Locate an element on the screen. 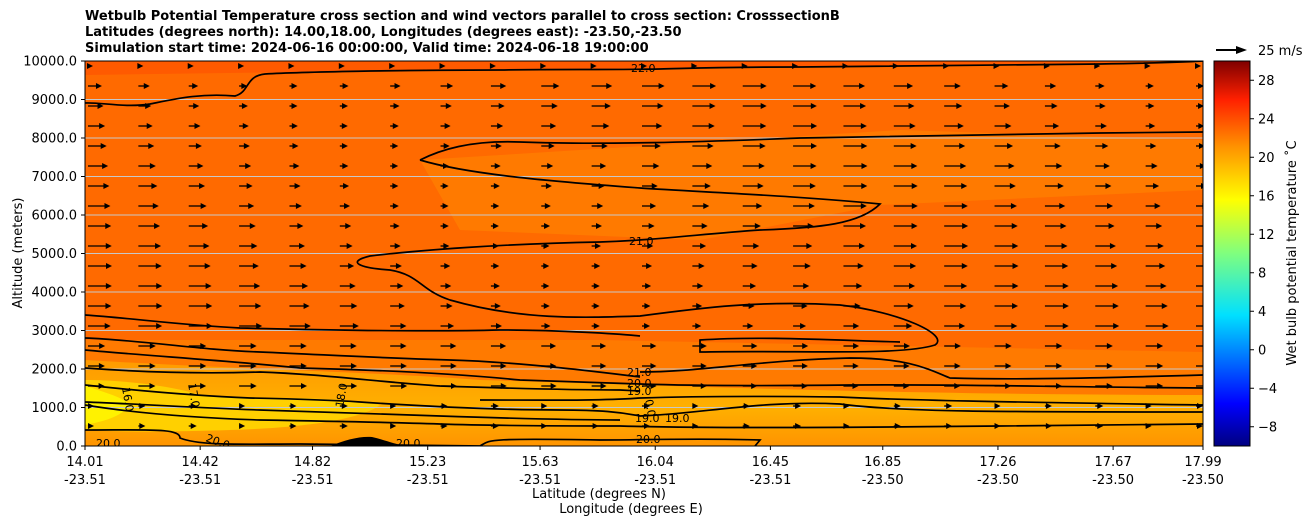 The image size is (1311, 526). colorbar-gradient is located at coordinates (1232, 253).